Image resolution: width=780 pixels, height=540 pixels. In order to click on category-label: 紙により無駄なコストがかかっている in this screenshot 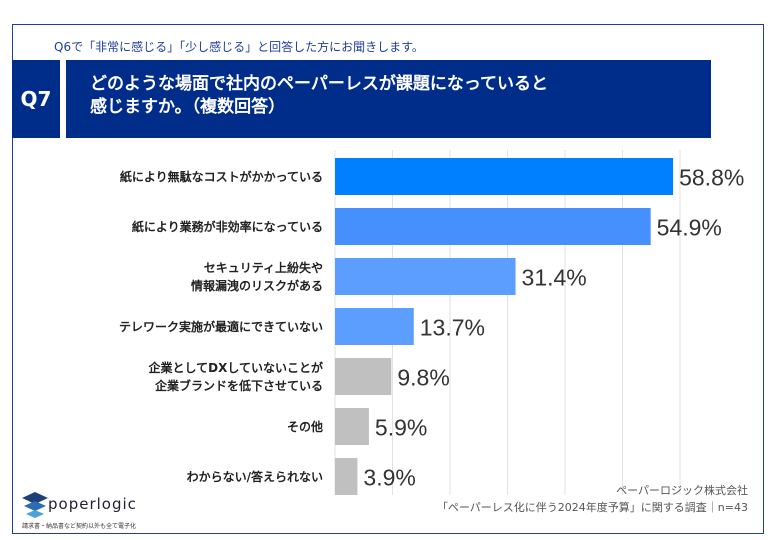, I will do `click(221, 176)`.